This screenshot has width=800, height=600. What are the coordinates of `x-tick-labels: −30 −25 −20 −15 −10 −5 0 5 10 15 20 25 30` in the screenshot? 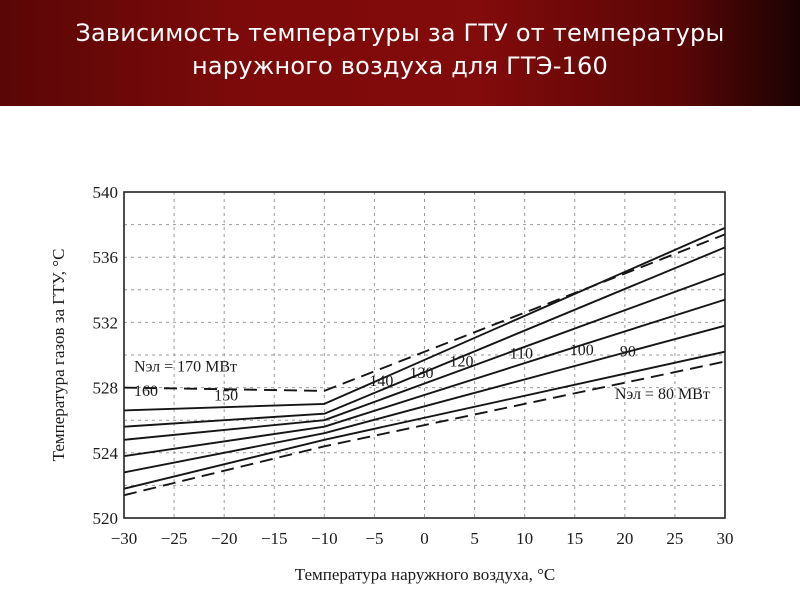 It's located at (422, 538).